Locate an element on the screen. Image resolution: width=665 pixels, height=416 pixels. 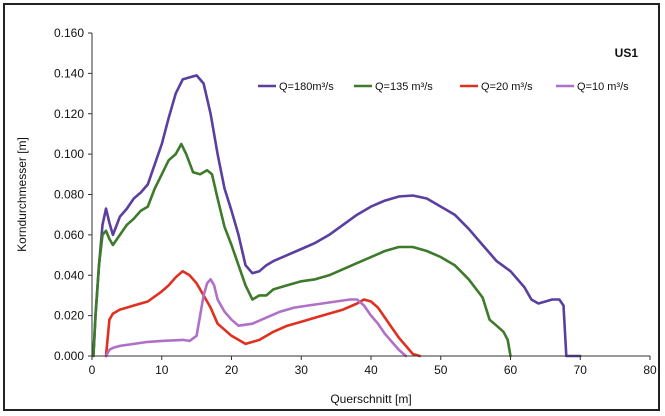
x-tick-label: 10 is located at coordinates (162, 370).